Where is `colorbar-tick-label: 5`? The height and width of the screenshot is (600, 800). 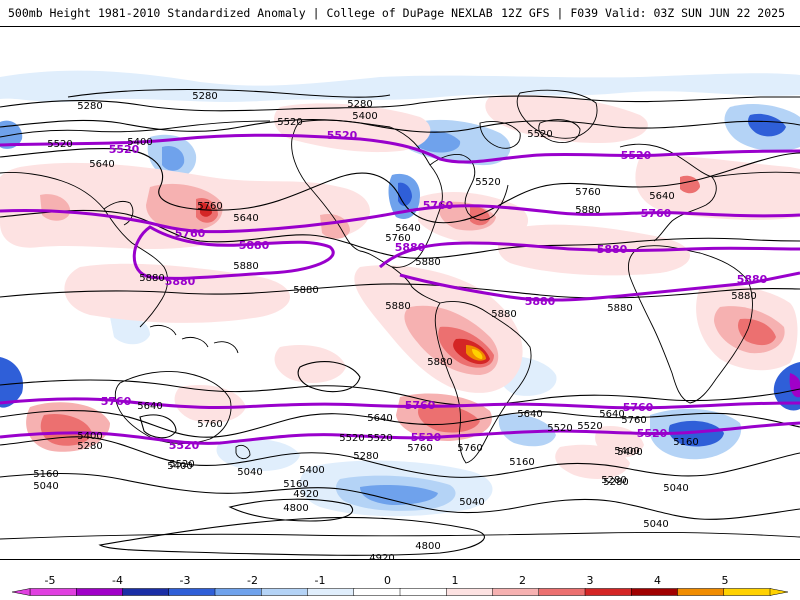 colorbar-tick-label: 5 is located at coordinates (725, 580).